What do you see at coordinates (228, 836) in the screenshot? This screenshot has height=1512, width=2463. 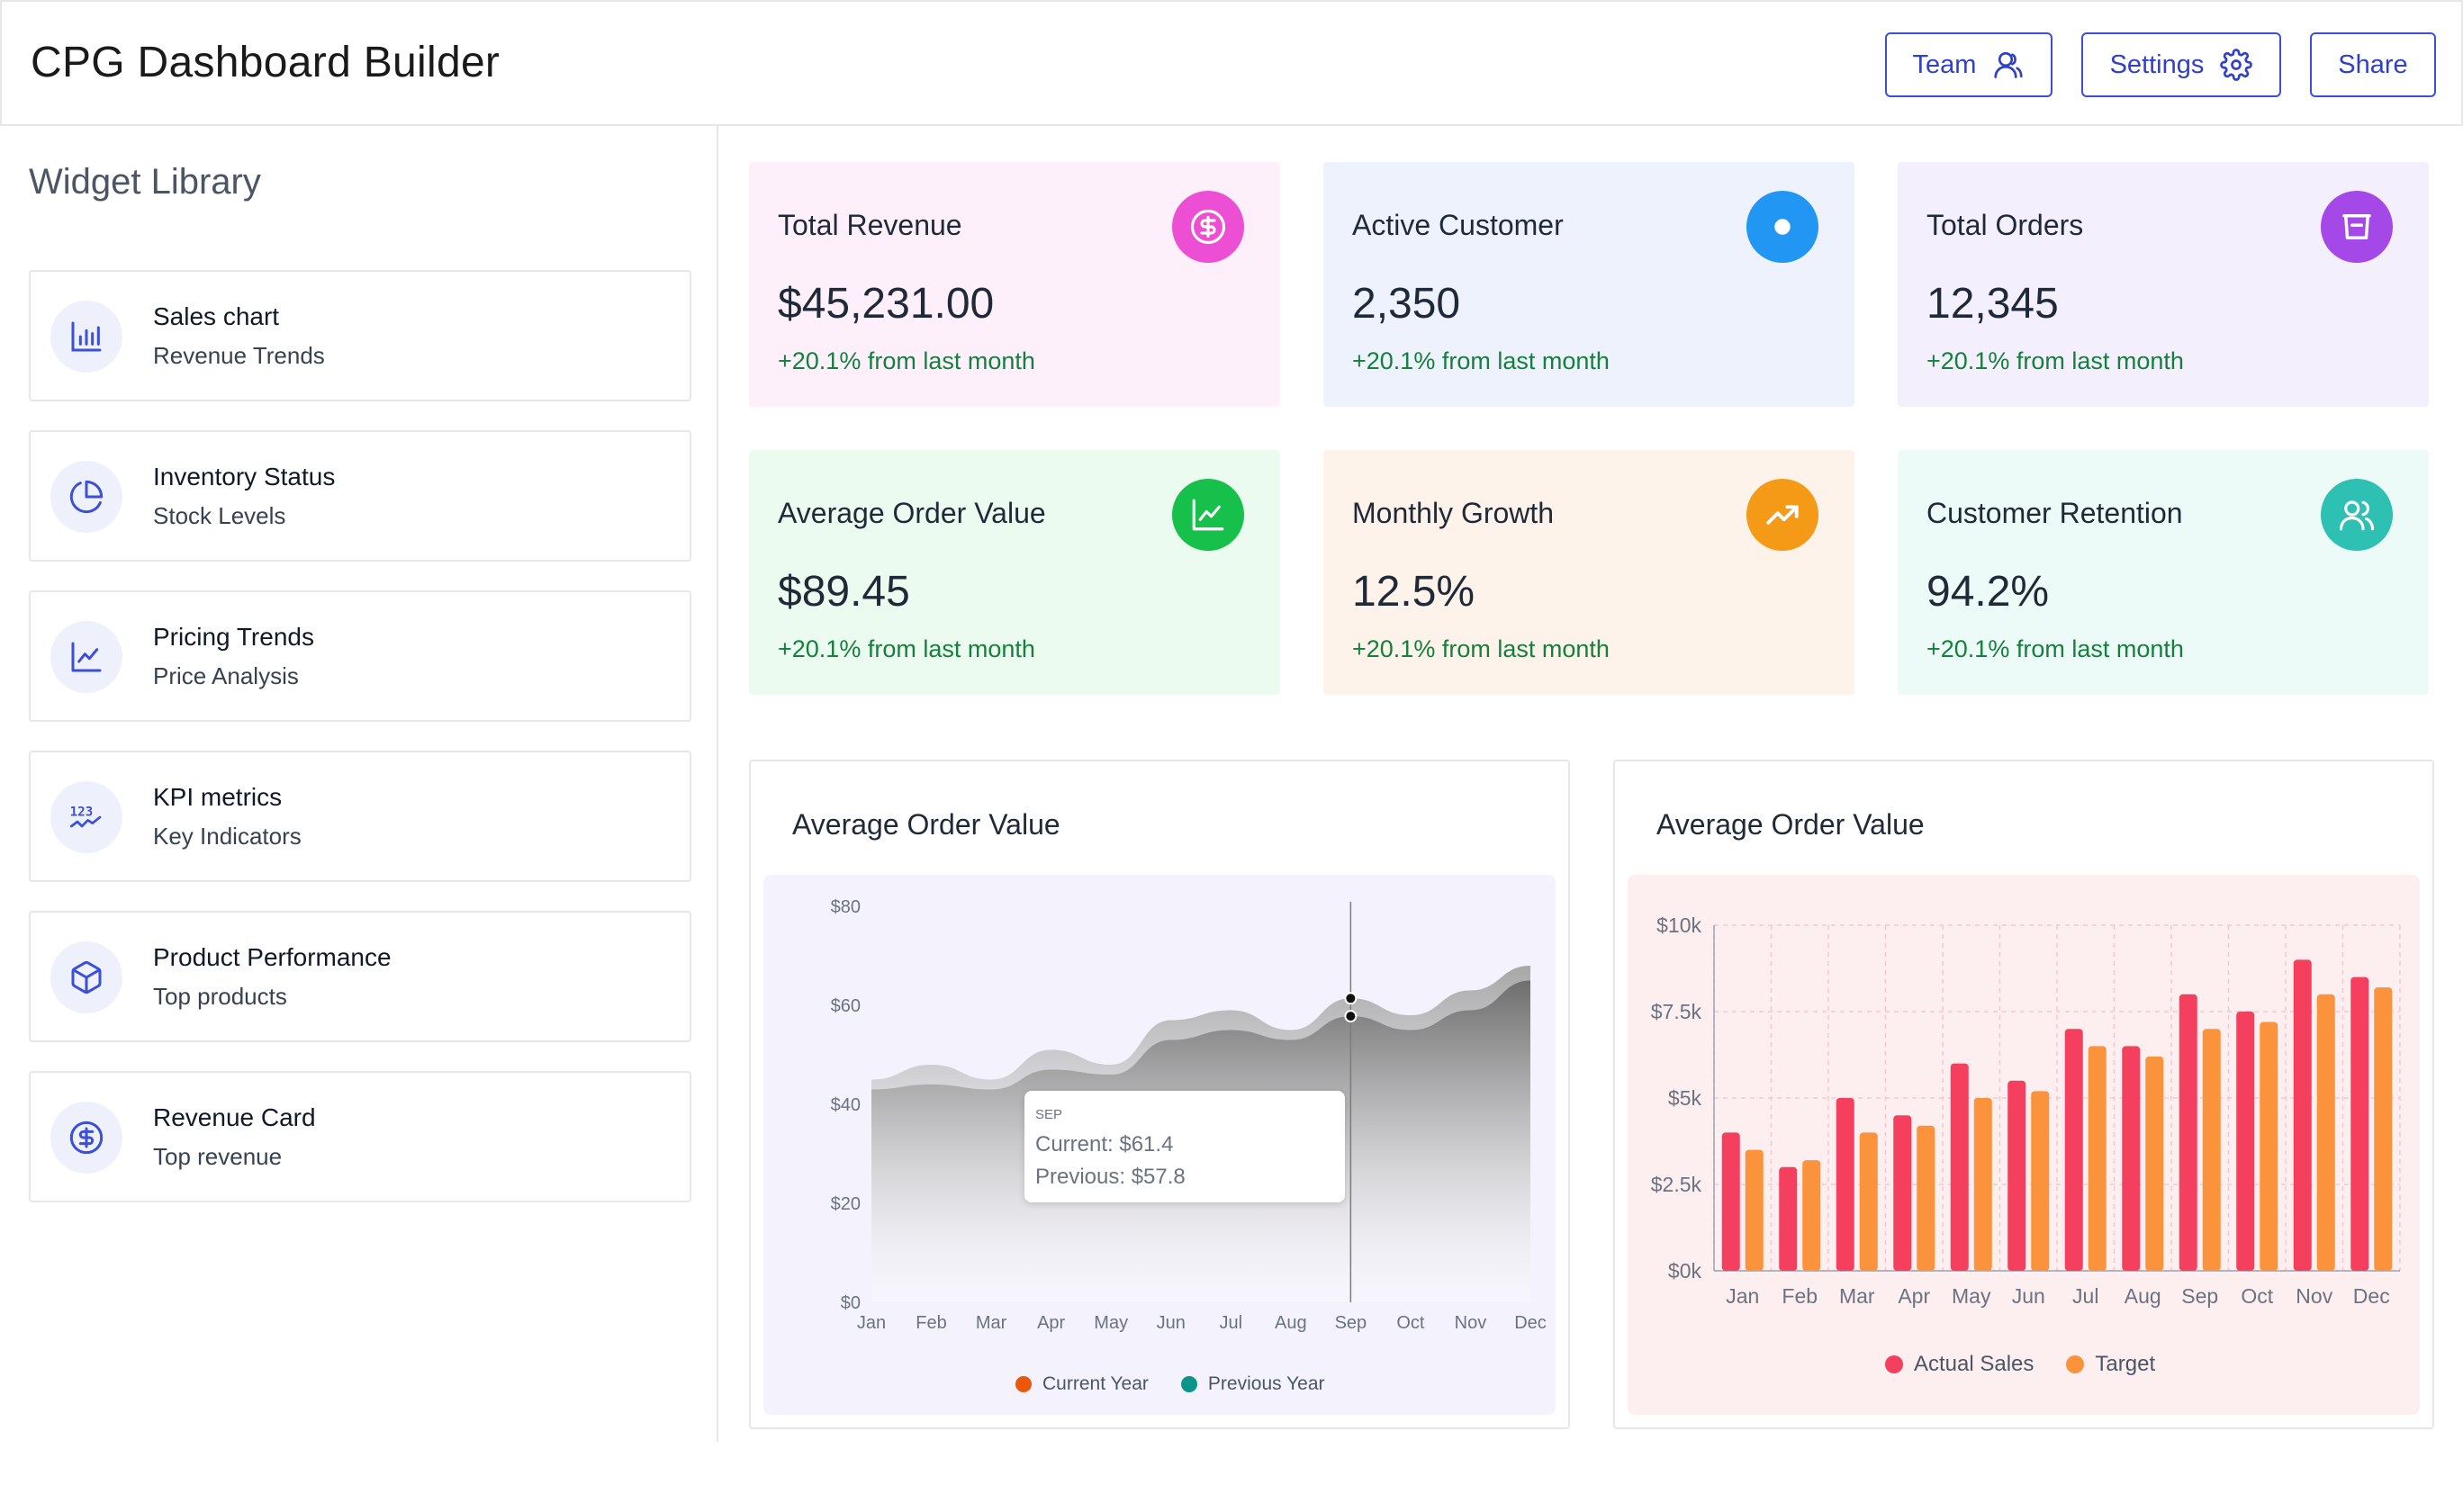 I see `widget-subtitle: Key Indicators` at bounding box center [228, 836].